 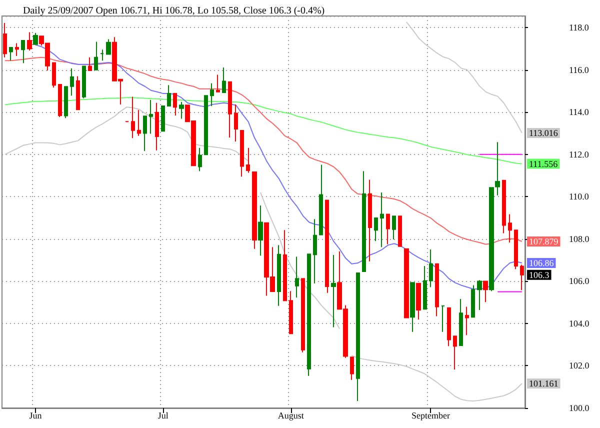 I want to click on x-tick-label: September, so click(x=430, y=415).